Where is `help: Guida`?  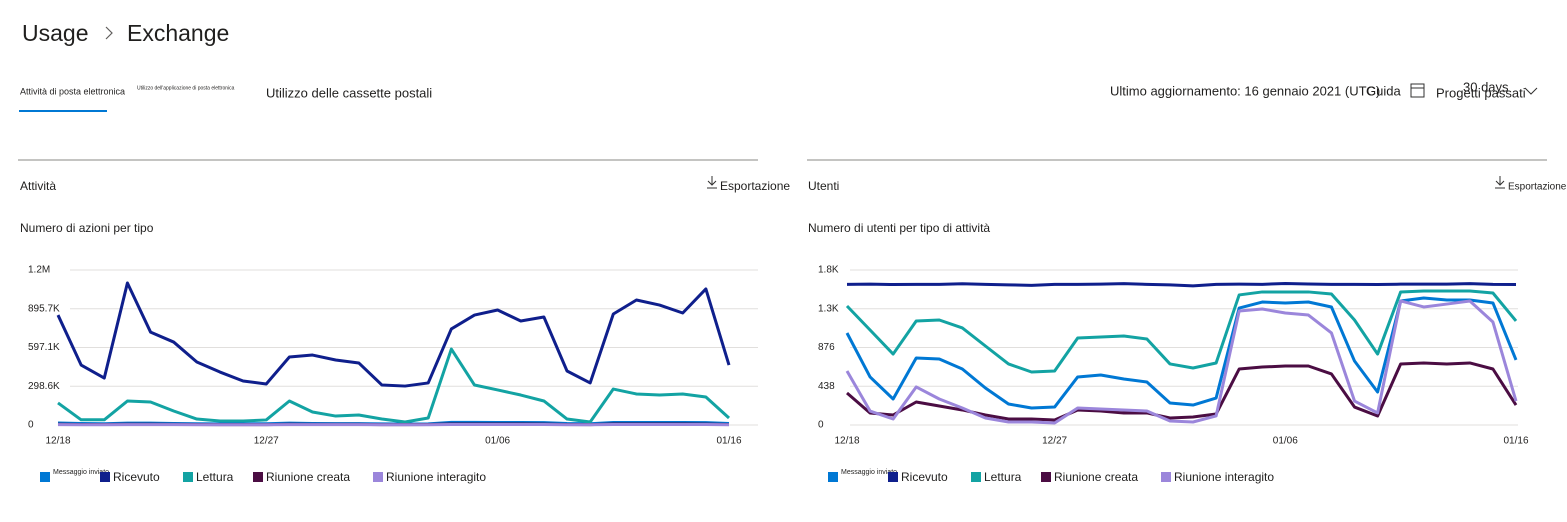
help: Guida is located at coordinates (1383, 90).